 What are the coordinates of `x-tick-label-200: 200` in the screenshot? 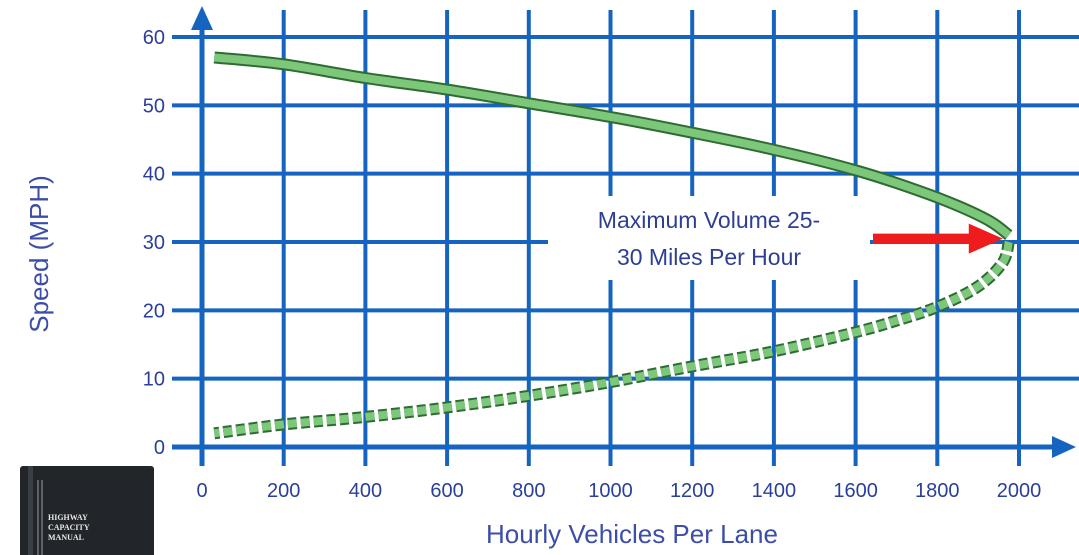 It's located at (283, 491).